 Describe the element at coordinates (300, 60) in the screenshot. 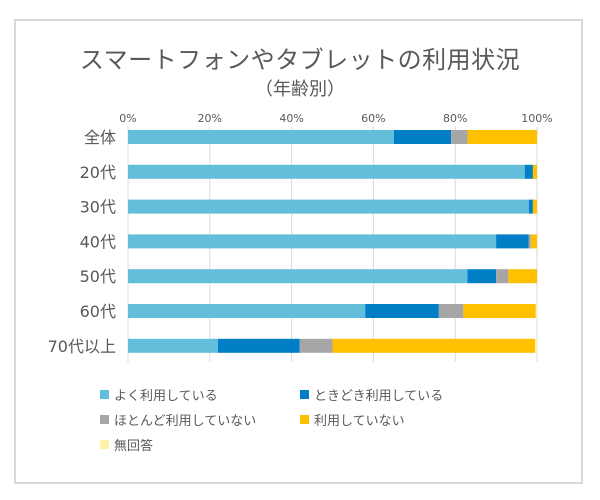

I see `chart-title: スマートフォンやタブレットの利用状況` at that location.